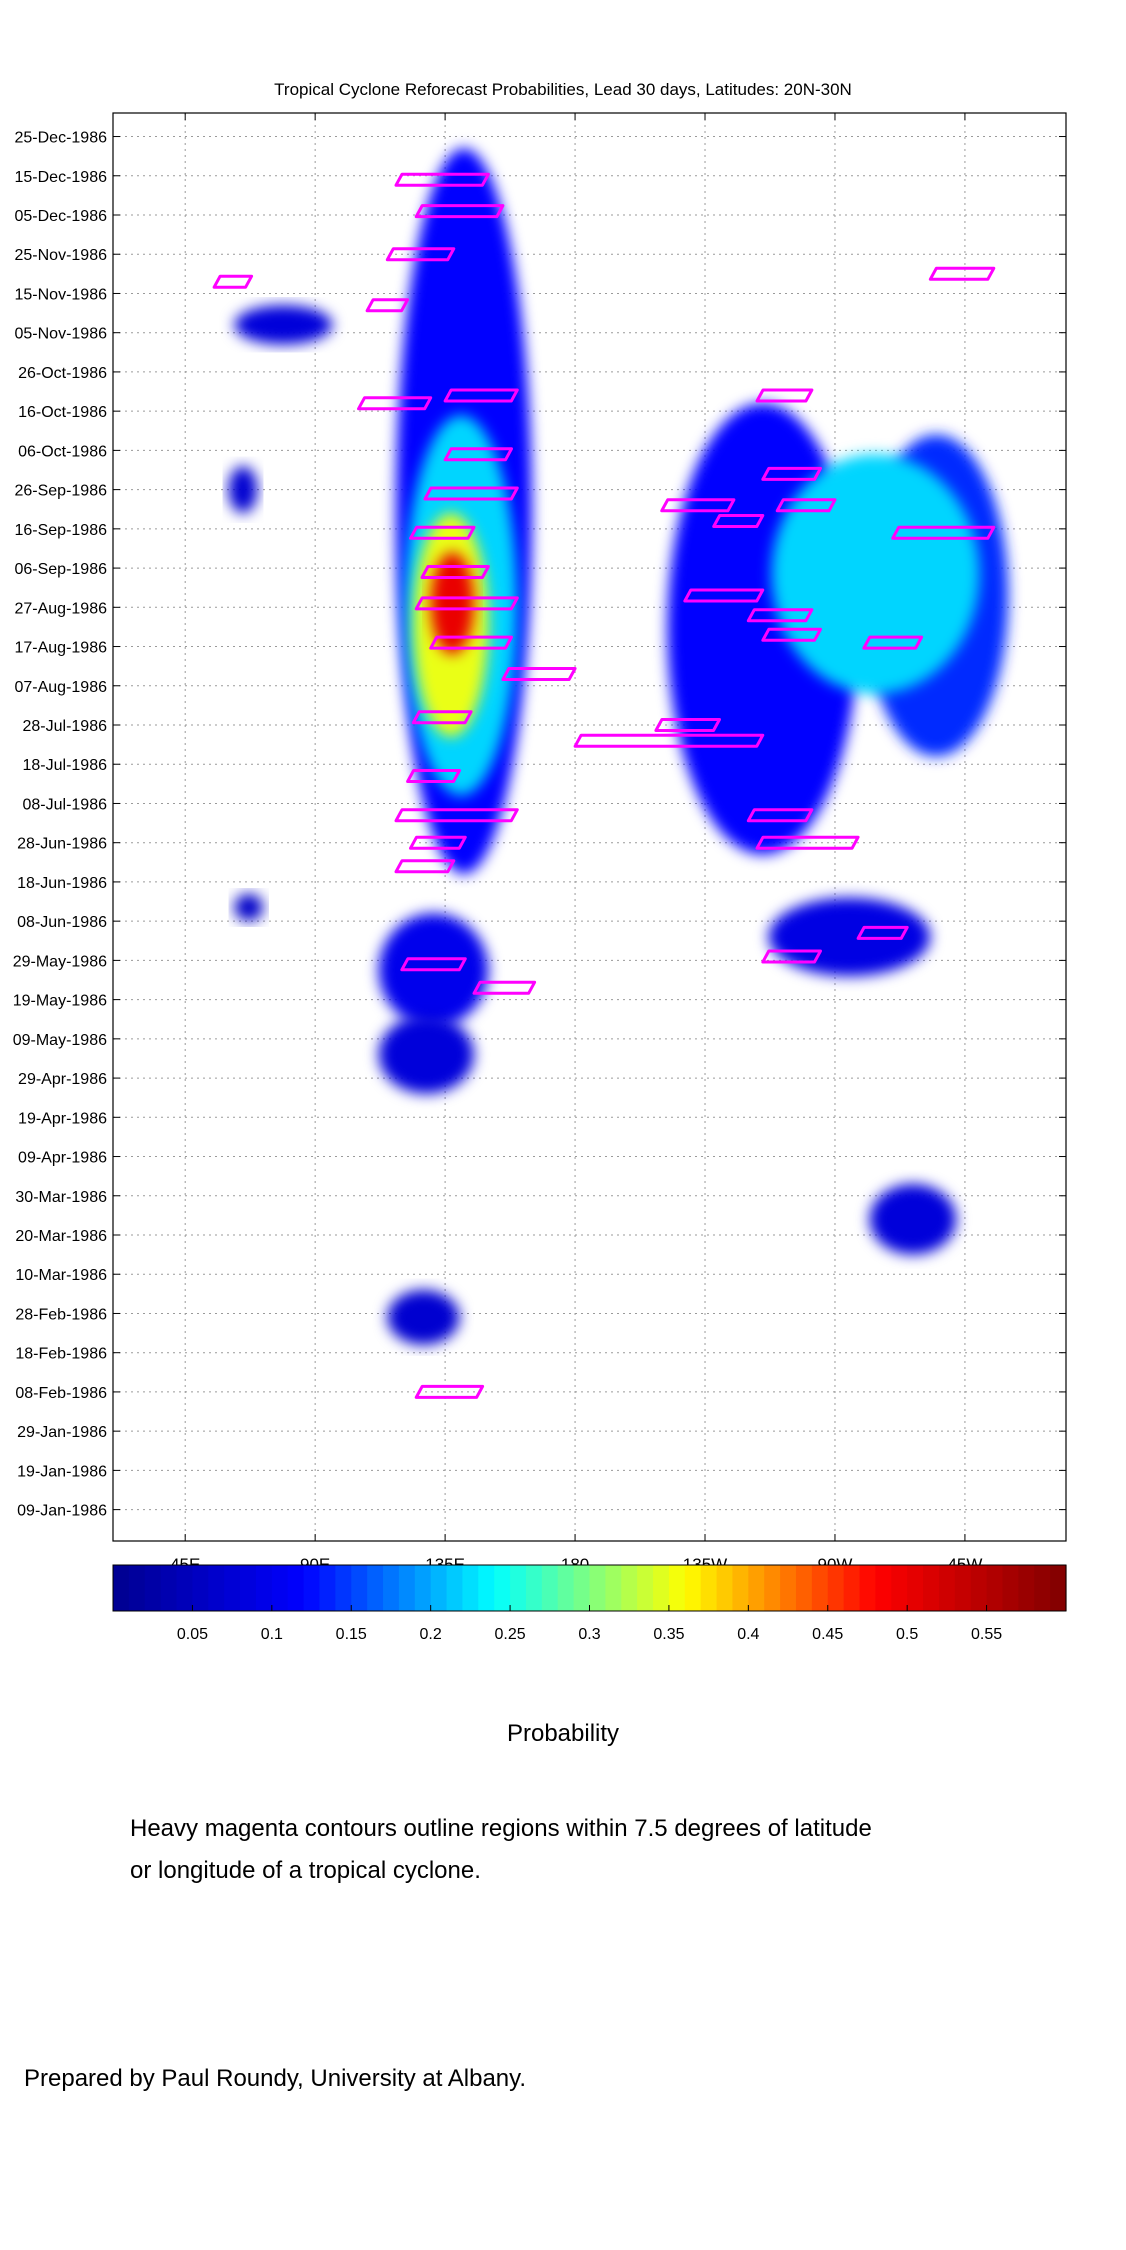  What do you see at coordinates (60, 569) in the screenshot?
I see `y-tick-label: 06-Sep-1986` at bounding box center [60, 569].